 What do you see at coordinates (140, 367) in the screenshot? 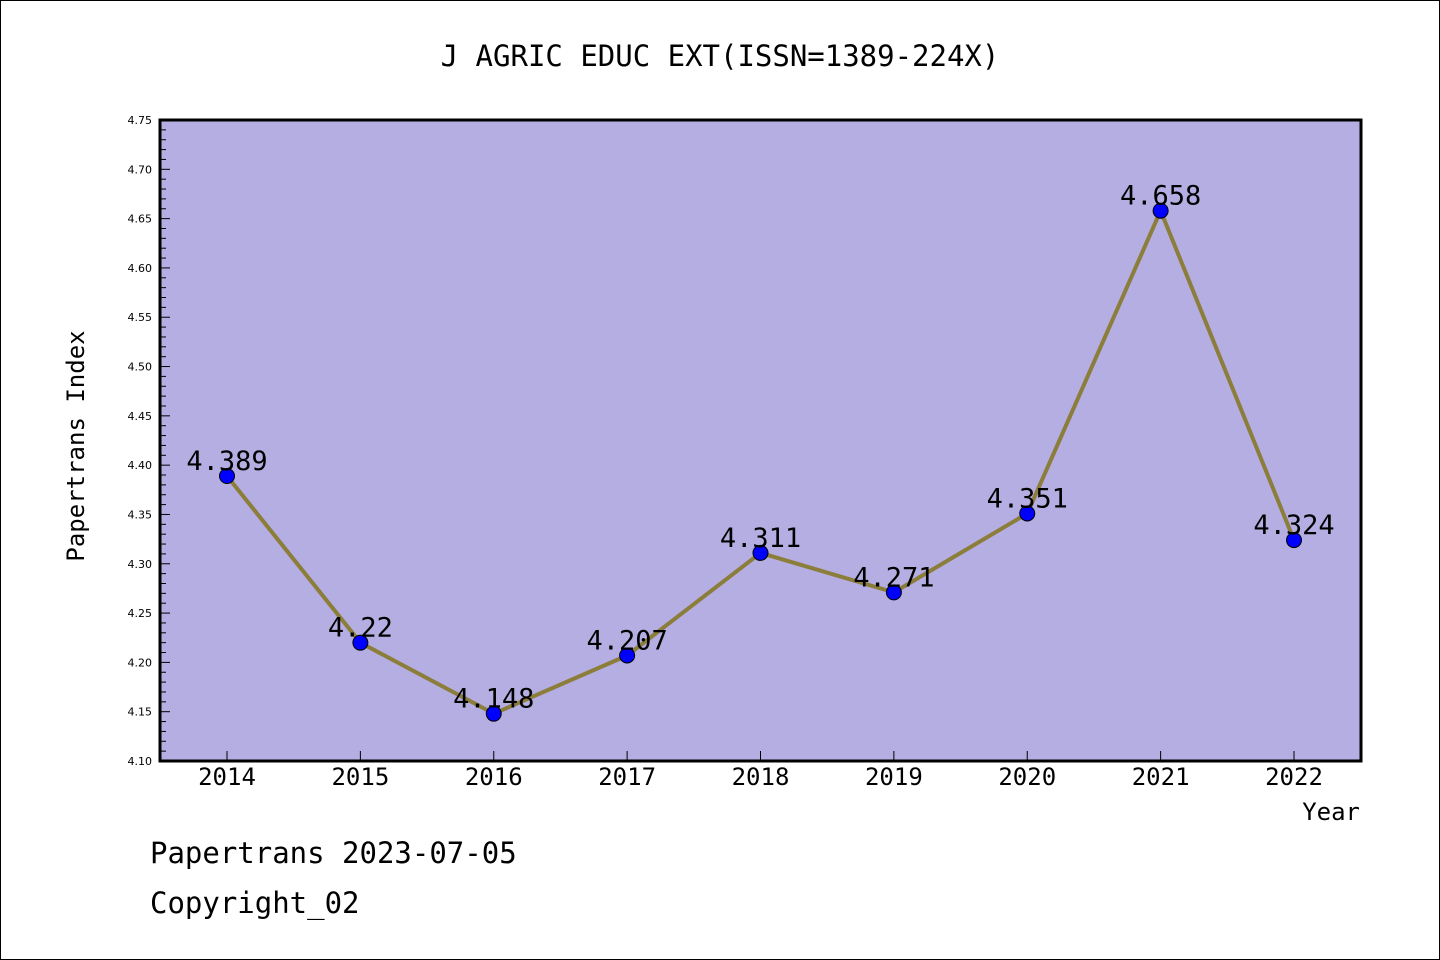
I see `y-tick-label: 4.50` at bounding box center [140, 367].